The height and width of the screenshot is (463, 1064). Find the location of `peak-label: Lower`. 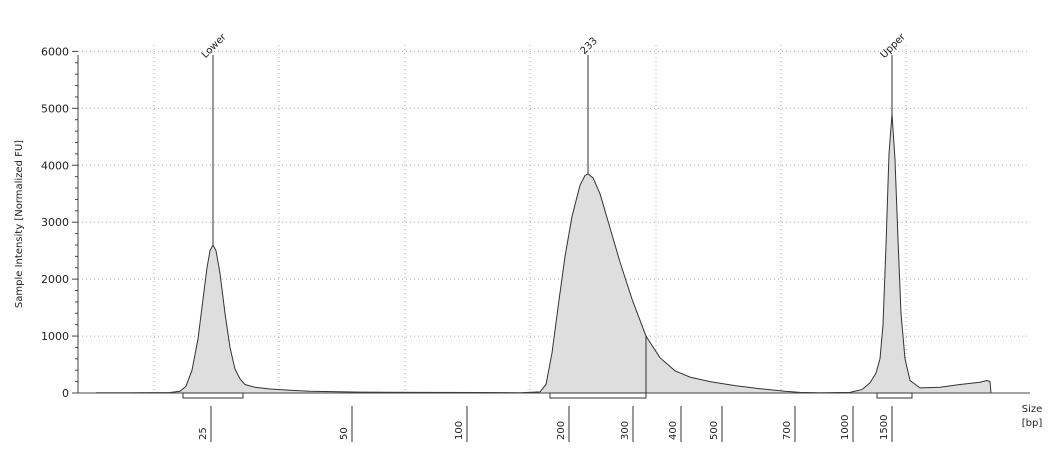

peak-label: Lower is located at coordinates (215, 46).